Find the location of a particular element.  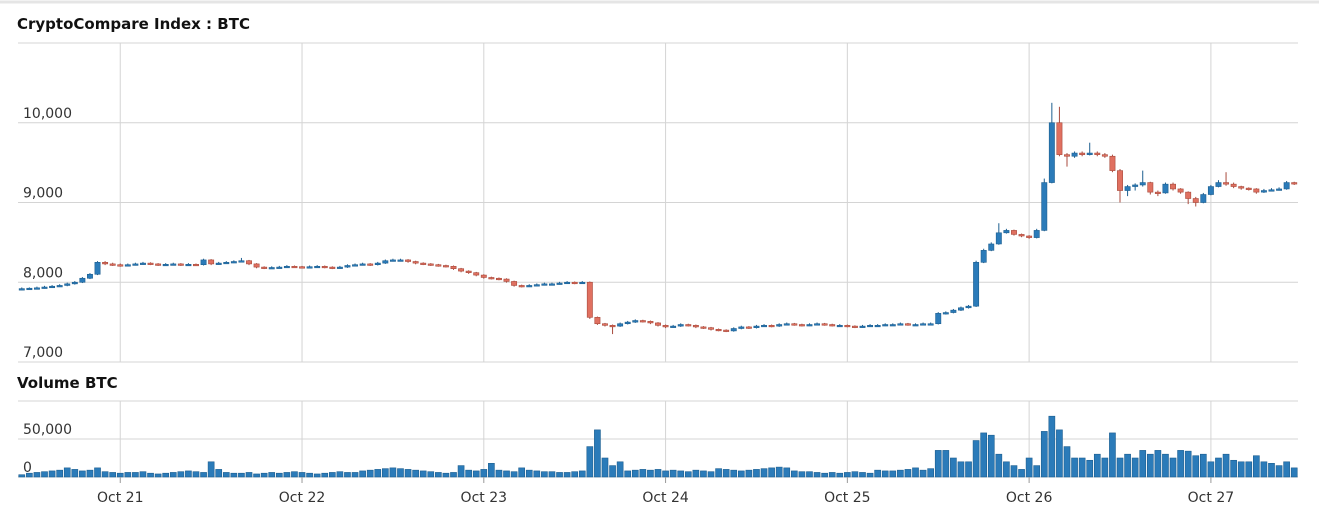

x-tick-label: Oct 23 is located at coordinates (484, 498).